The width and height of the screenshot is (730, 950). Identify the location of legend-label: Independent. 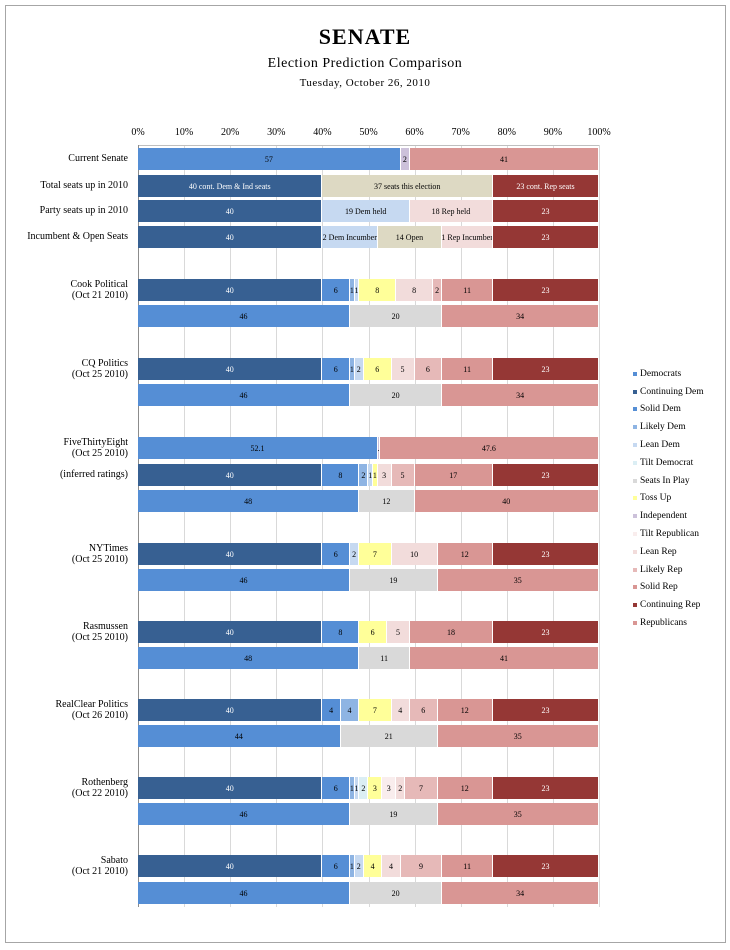
(663, 516).